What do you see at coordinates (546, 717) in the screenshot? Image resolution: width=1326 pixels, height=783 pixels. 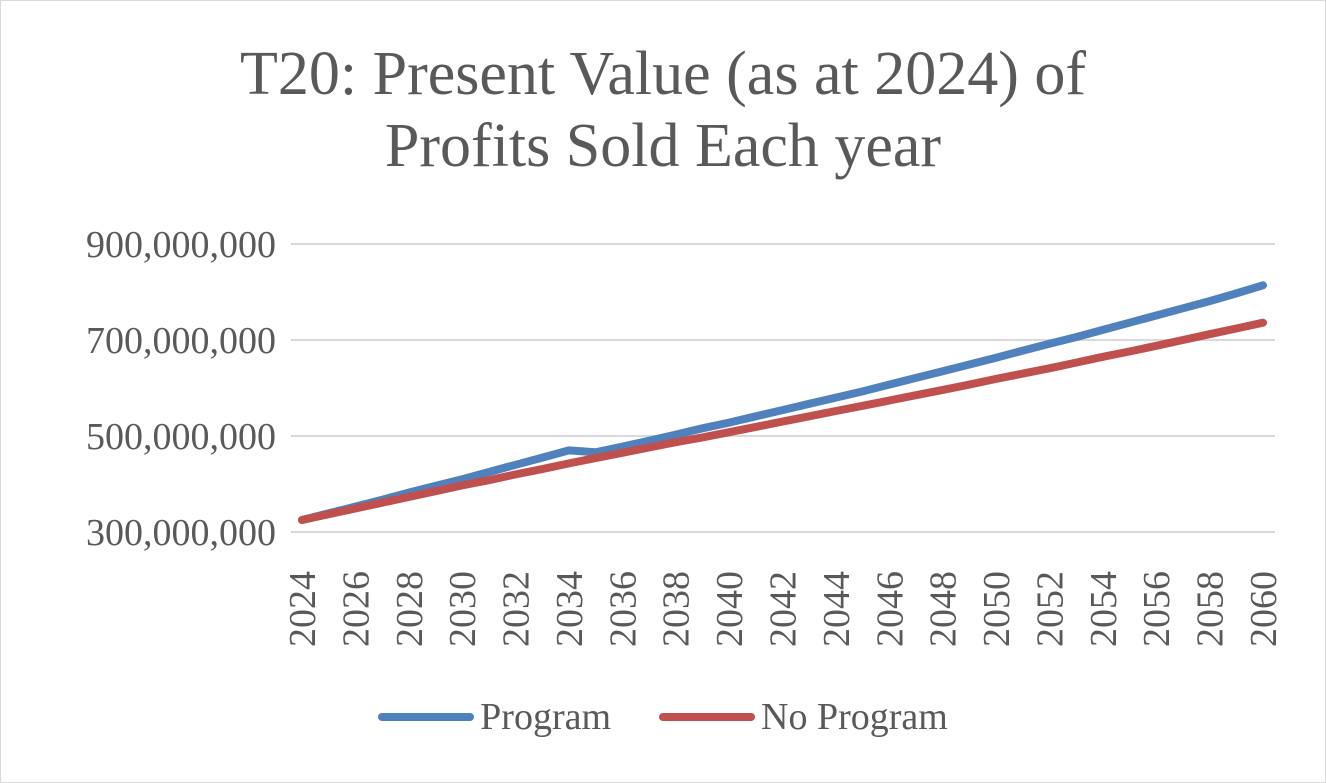 I see `legend-label-program: Program` at bounding box center [546, 717].